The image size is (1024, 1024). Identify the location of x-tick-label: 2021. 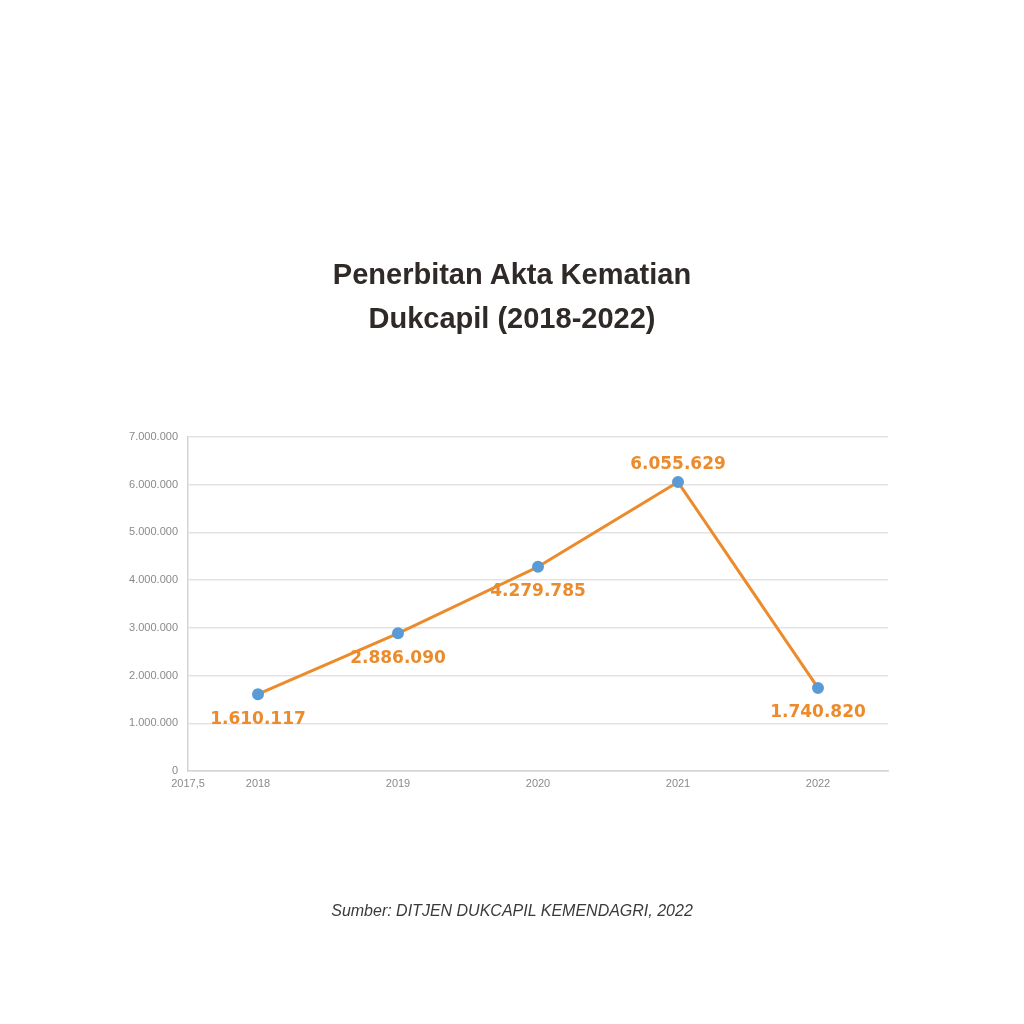
(678, 782).